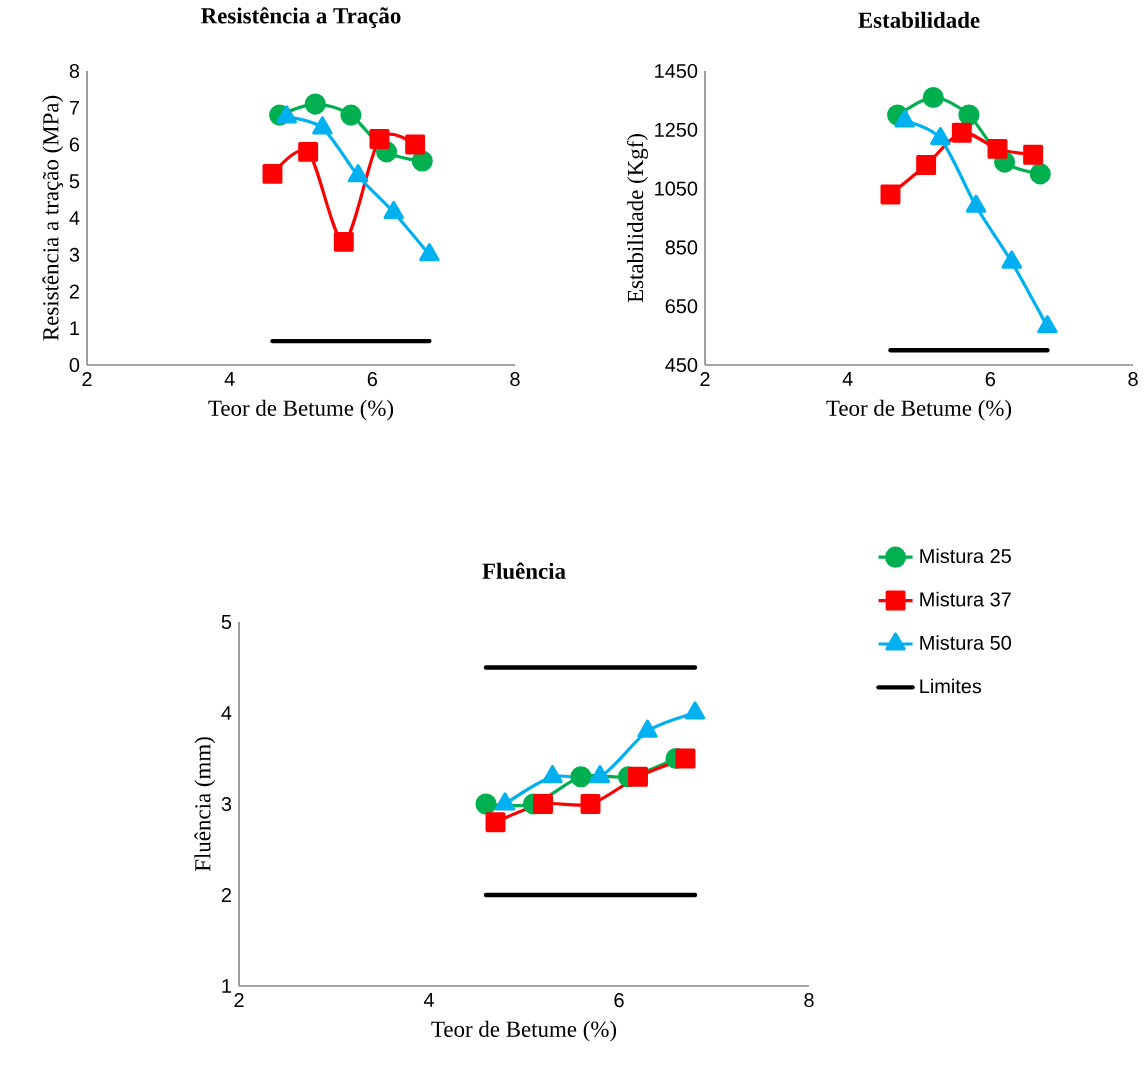 The height and width of the screenshot is (1075, 1148). I want to click on legend-label: Mistura 37, so click(965, 599).